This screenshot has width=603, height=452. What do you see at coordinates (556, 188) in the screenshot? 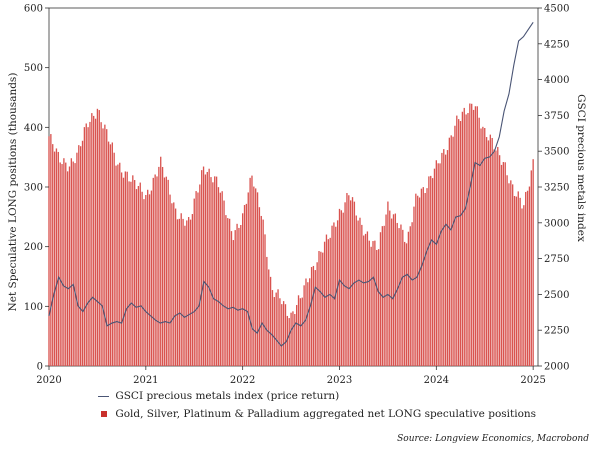
I see `right-tick-label: 3250` at bounding box center [556, 188].